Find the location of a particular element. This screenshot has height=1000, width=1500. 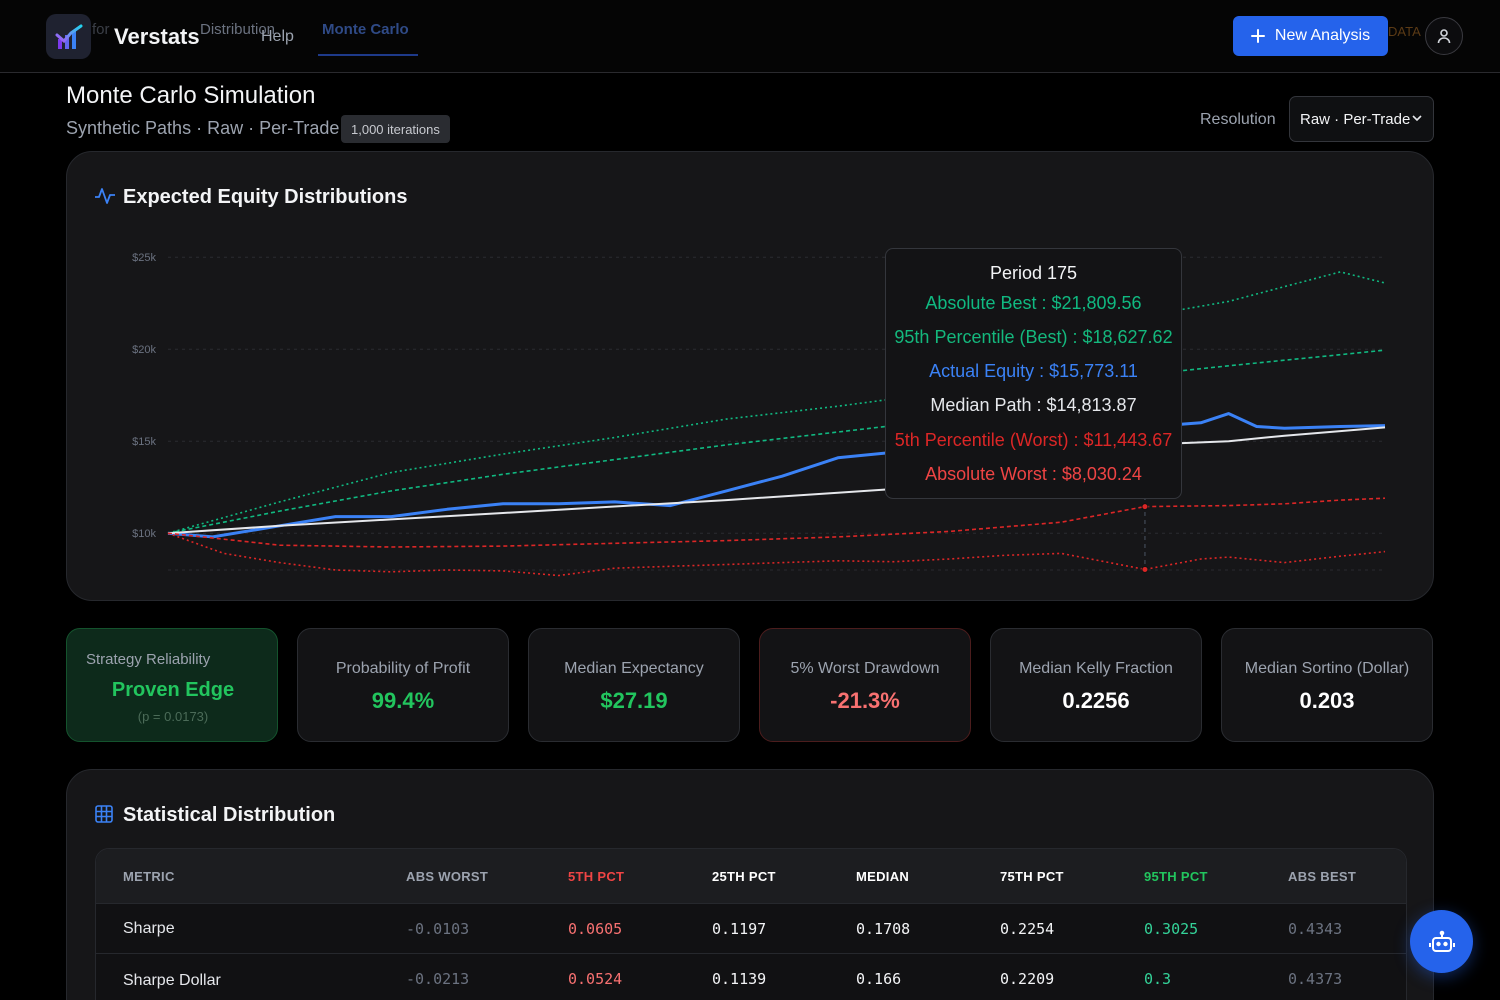

active-tab-indicator is located at coordinates (368, 55).